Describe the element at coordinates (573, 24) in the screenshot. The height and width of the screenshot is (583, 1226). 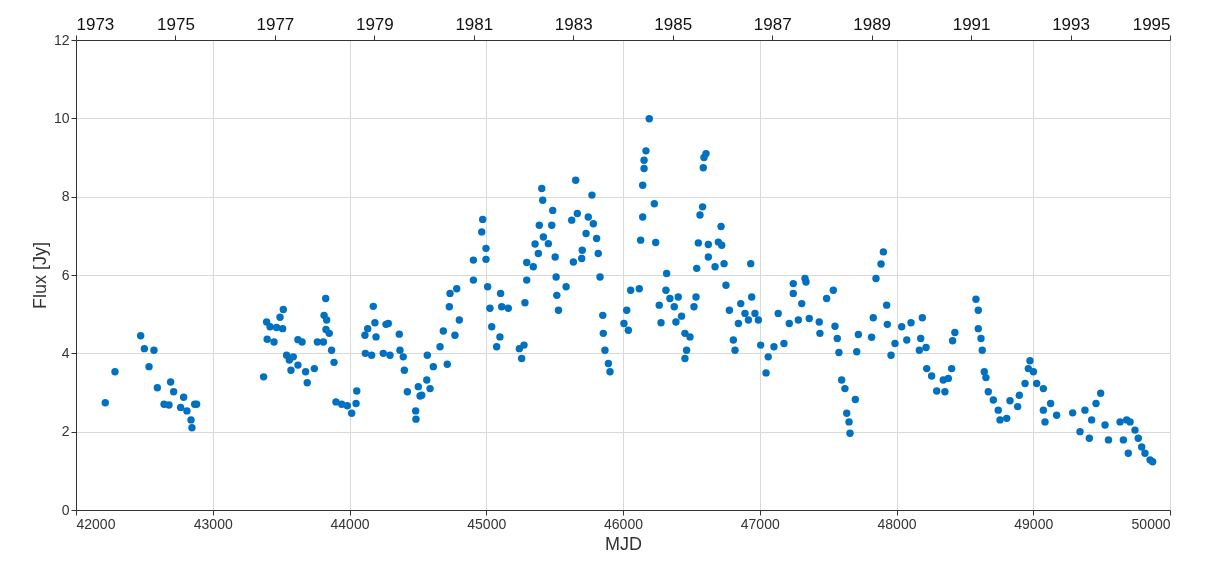
I see `x2-tick-label: 1983` at that location.